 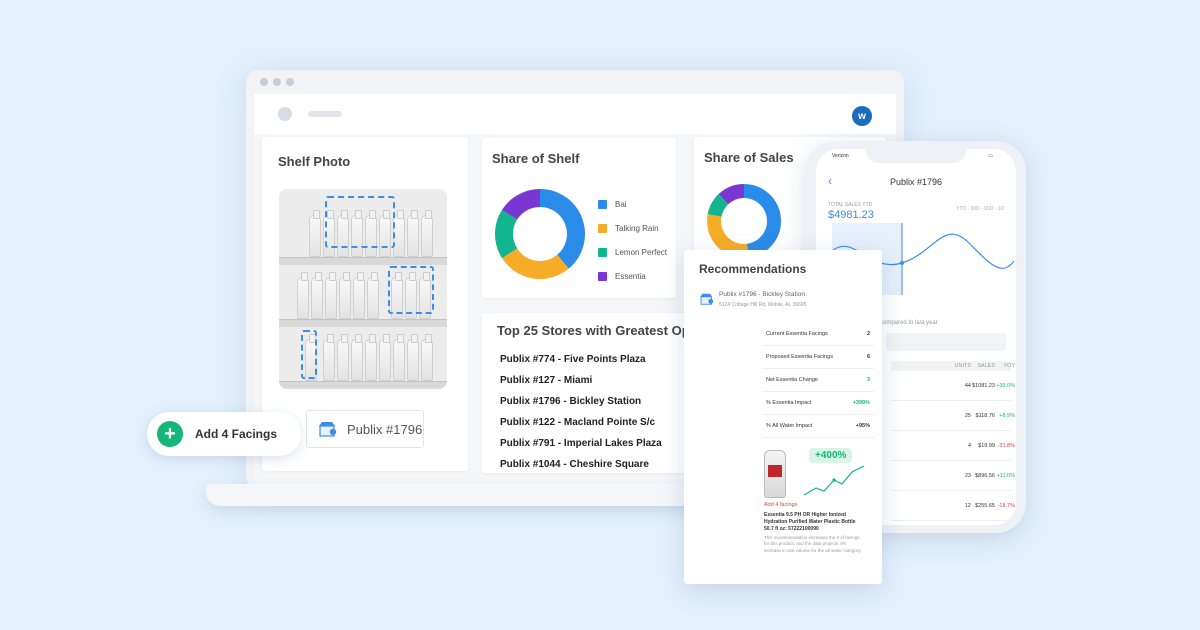 I want to click on store-list-item: Publix #1796 - Bickley Station, so click(x=571, y=401).